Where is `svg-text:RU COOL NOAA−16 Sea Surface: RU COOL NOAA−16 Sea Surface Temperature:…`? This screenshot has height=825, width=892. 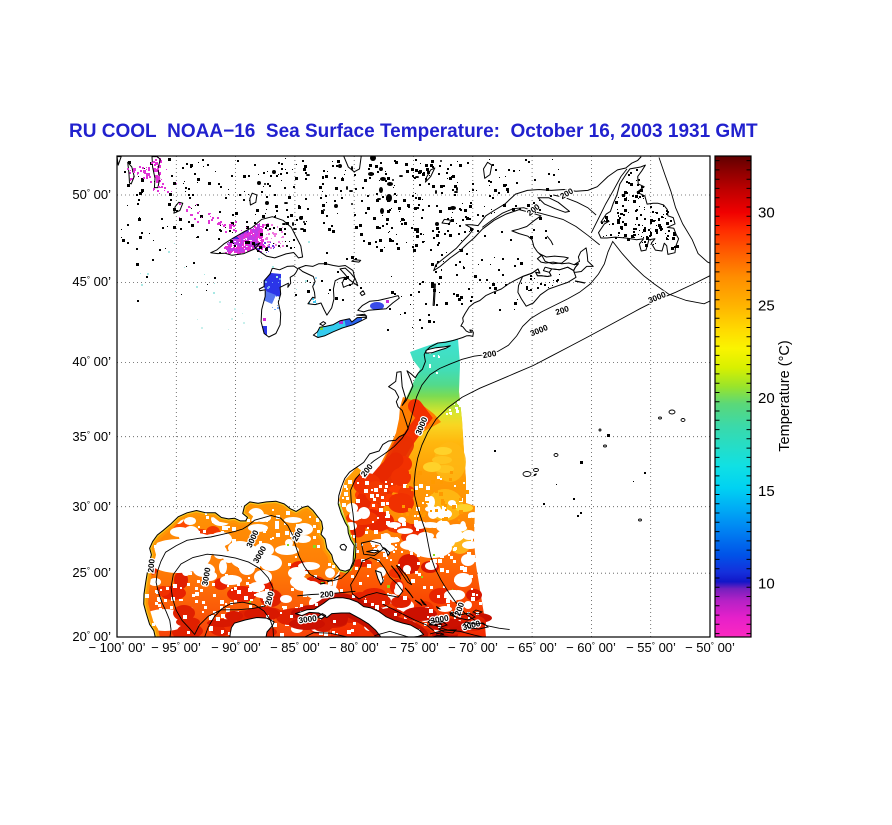
svg-text:RU COOL NOAA−16 Sea Surface: RU COOL NOAA−16 Sea Surface Temperature:… is located at coordinates (413, 131).